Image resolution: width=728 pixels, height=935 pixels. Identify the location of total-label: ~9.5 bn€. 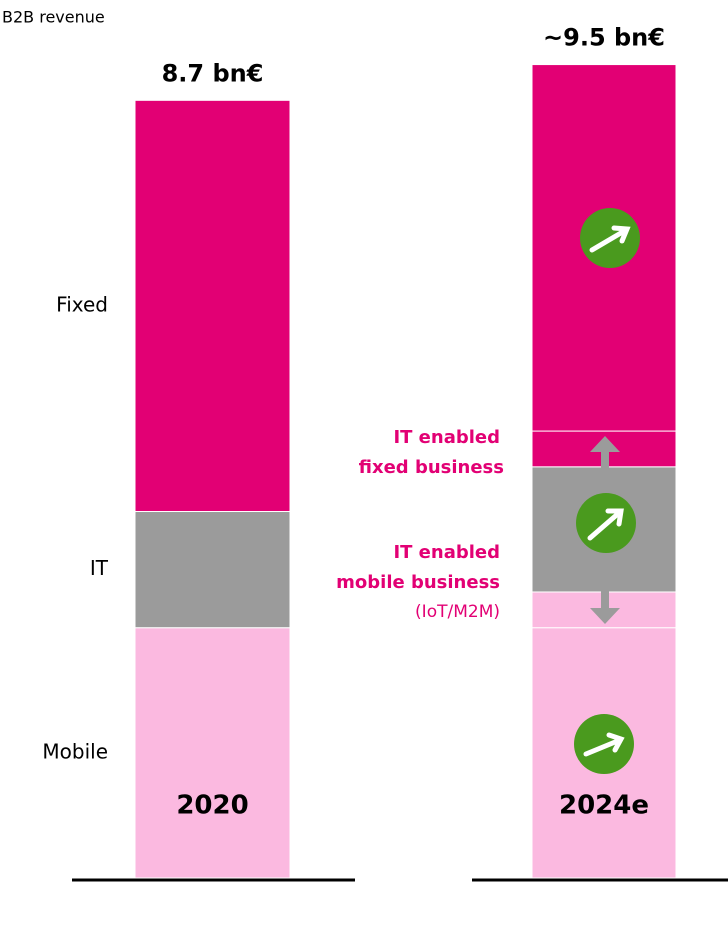
(604, 38).